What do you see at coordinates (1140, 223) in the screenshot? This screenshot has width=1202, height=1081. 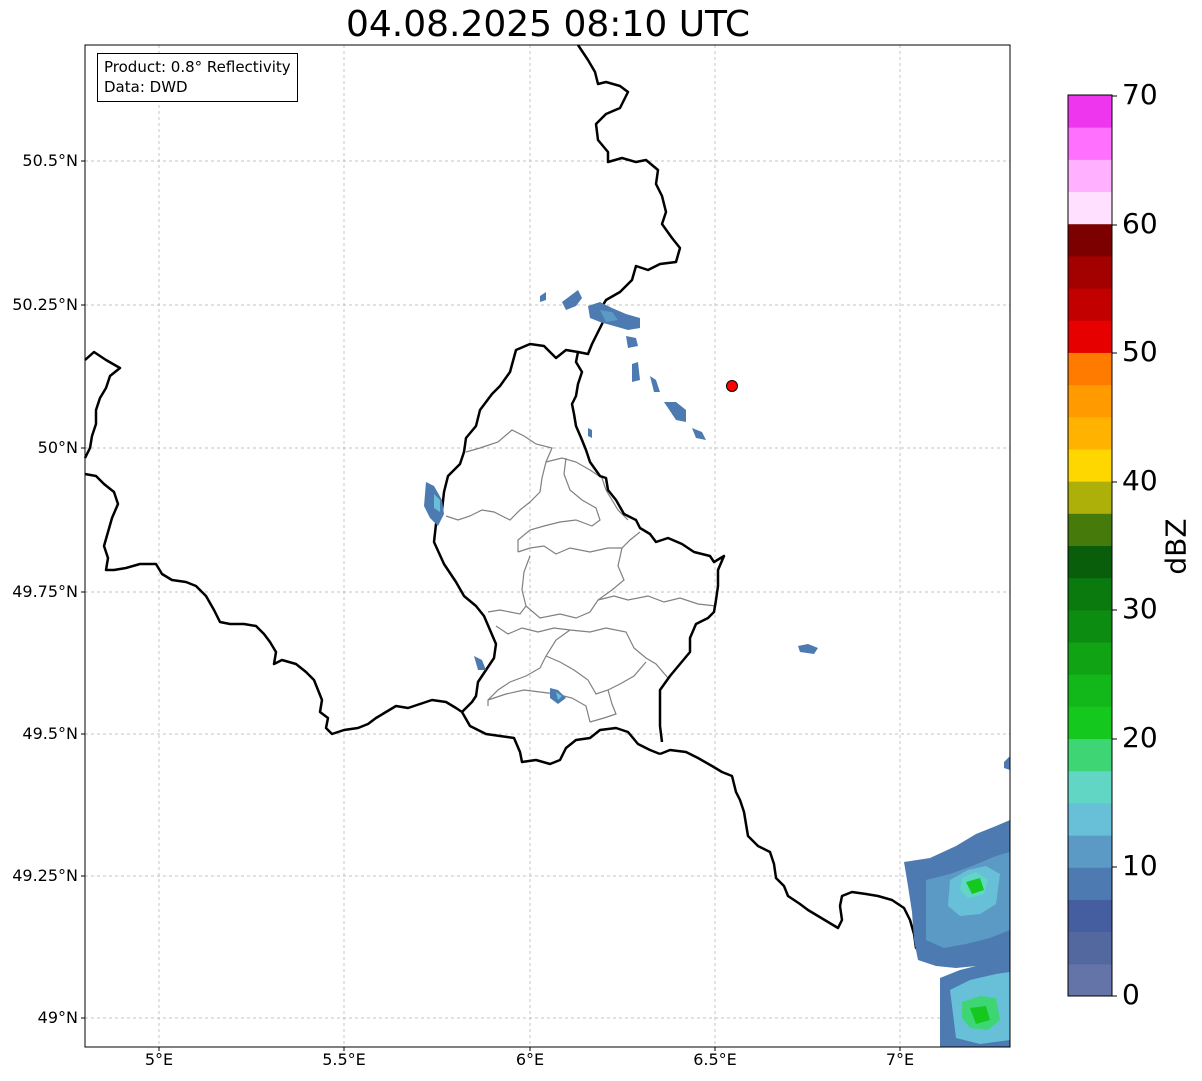 I see `colorbar-tick-label: 60` at bounding box center [1140, 223].